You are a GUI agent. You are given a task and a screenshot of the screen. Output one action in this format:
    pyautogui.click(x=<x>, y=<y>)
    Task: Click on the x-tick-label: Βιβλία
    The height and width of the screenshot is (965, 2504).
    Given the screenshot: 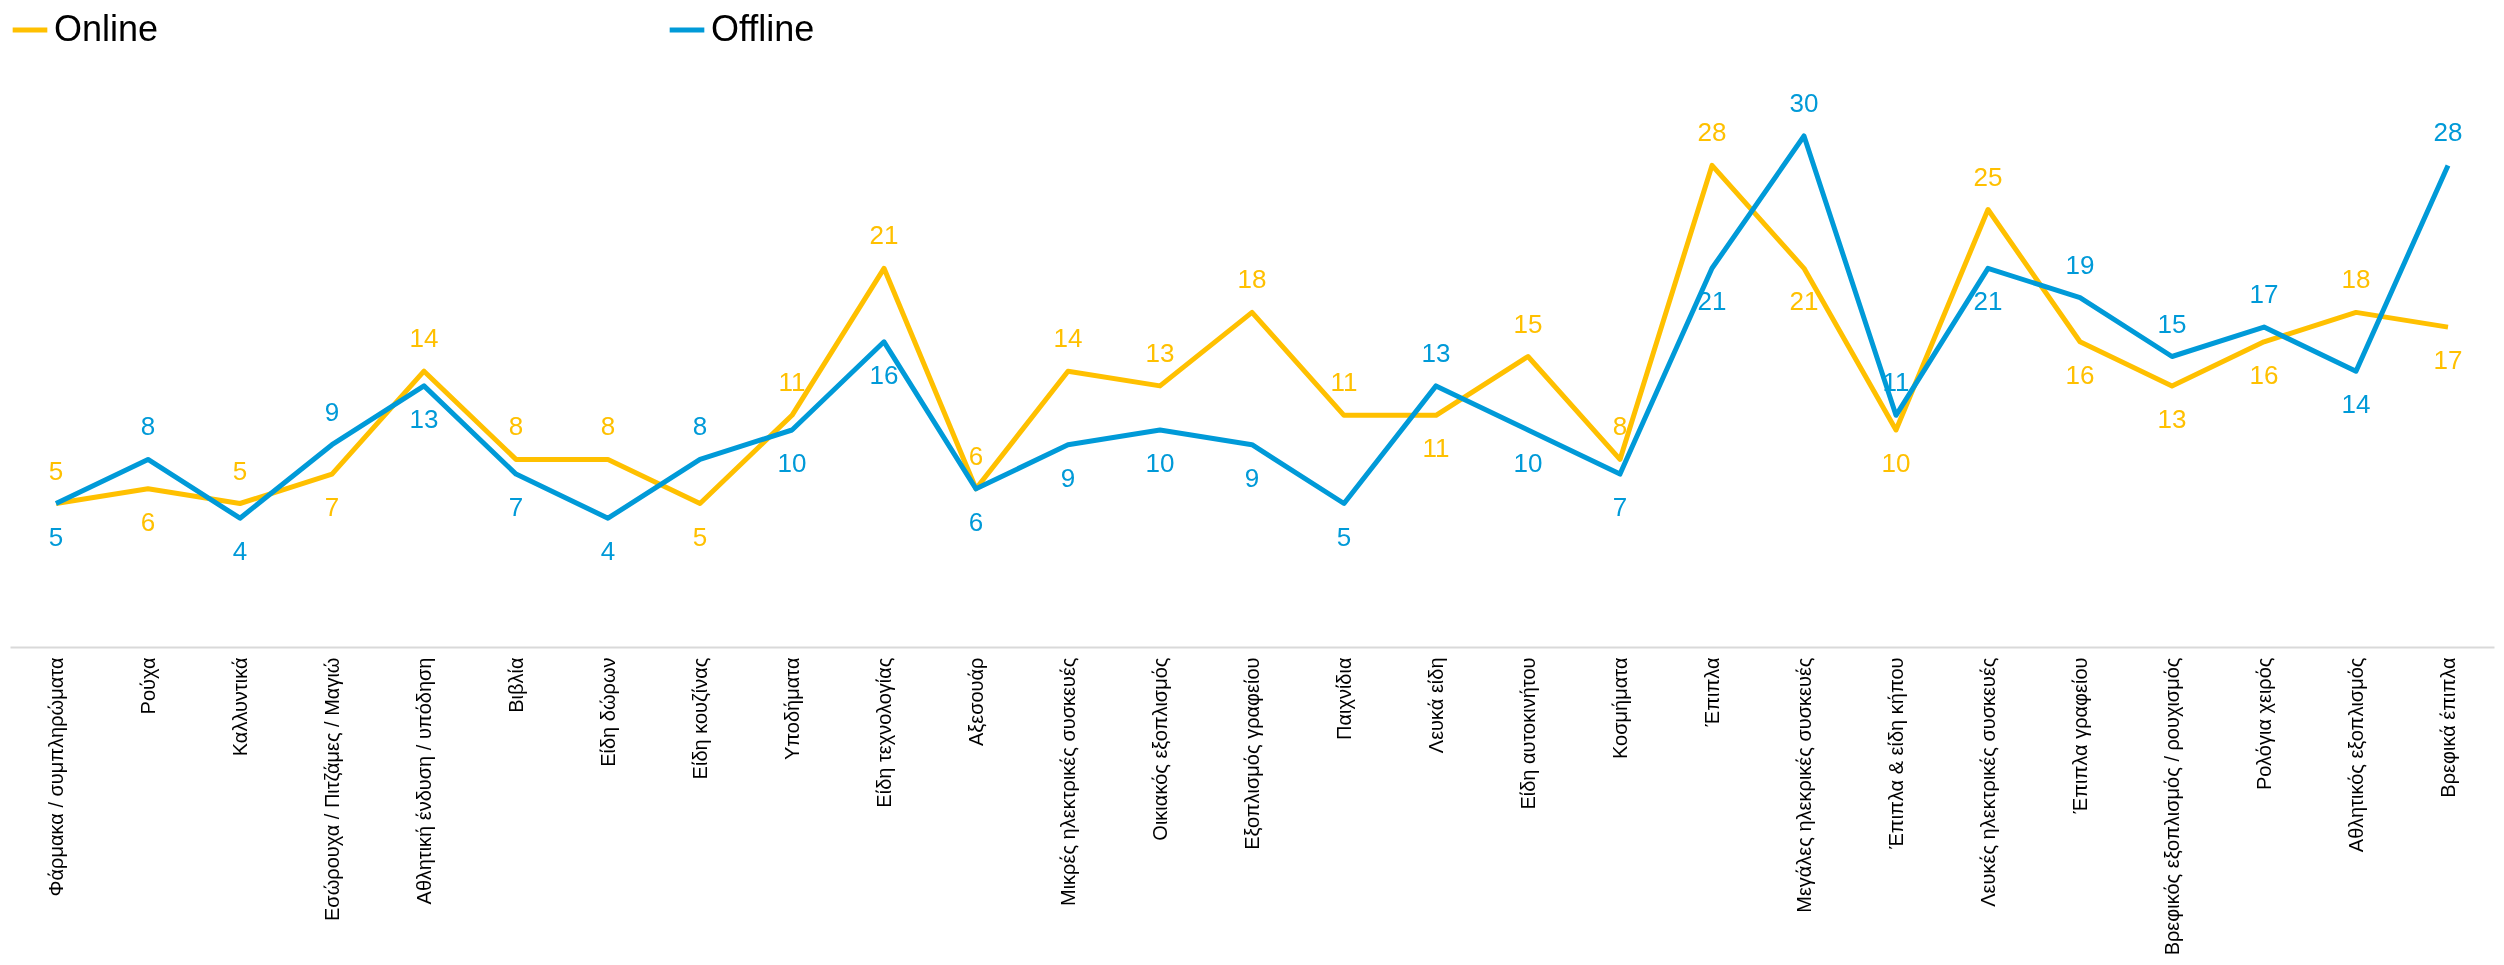 What is the action you would take?
    pyautogui.click(x=515, y=685)
    